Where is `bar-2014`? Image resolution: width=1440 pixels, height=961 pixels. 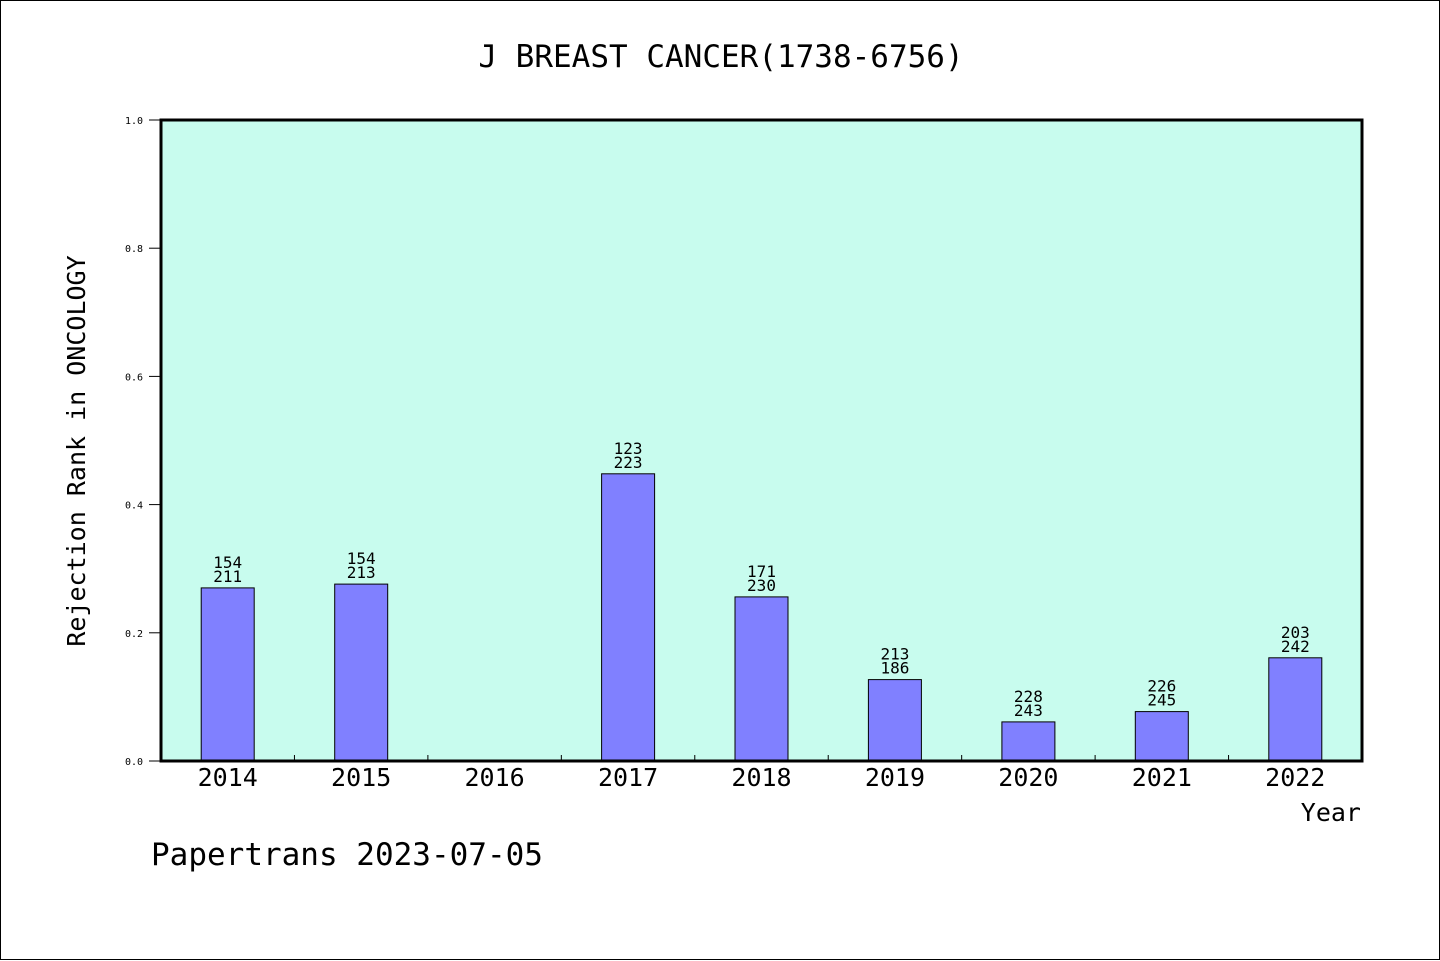
bar-2014 is located at coordinates (227, 674).